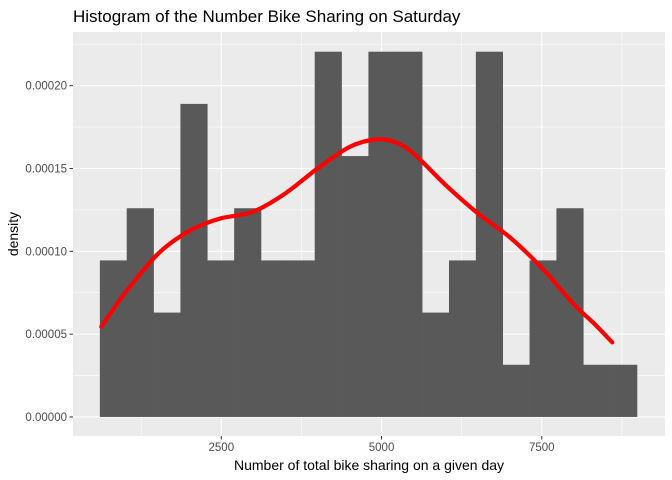 The image size is (672, 480). I want to click on y-tick-label: 0.00000, so click(46, 418).